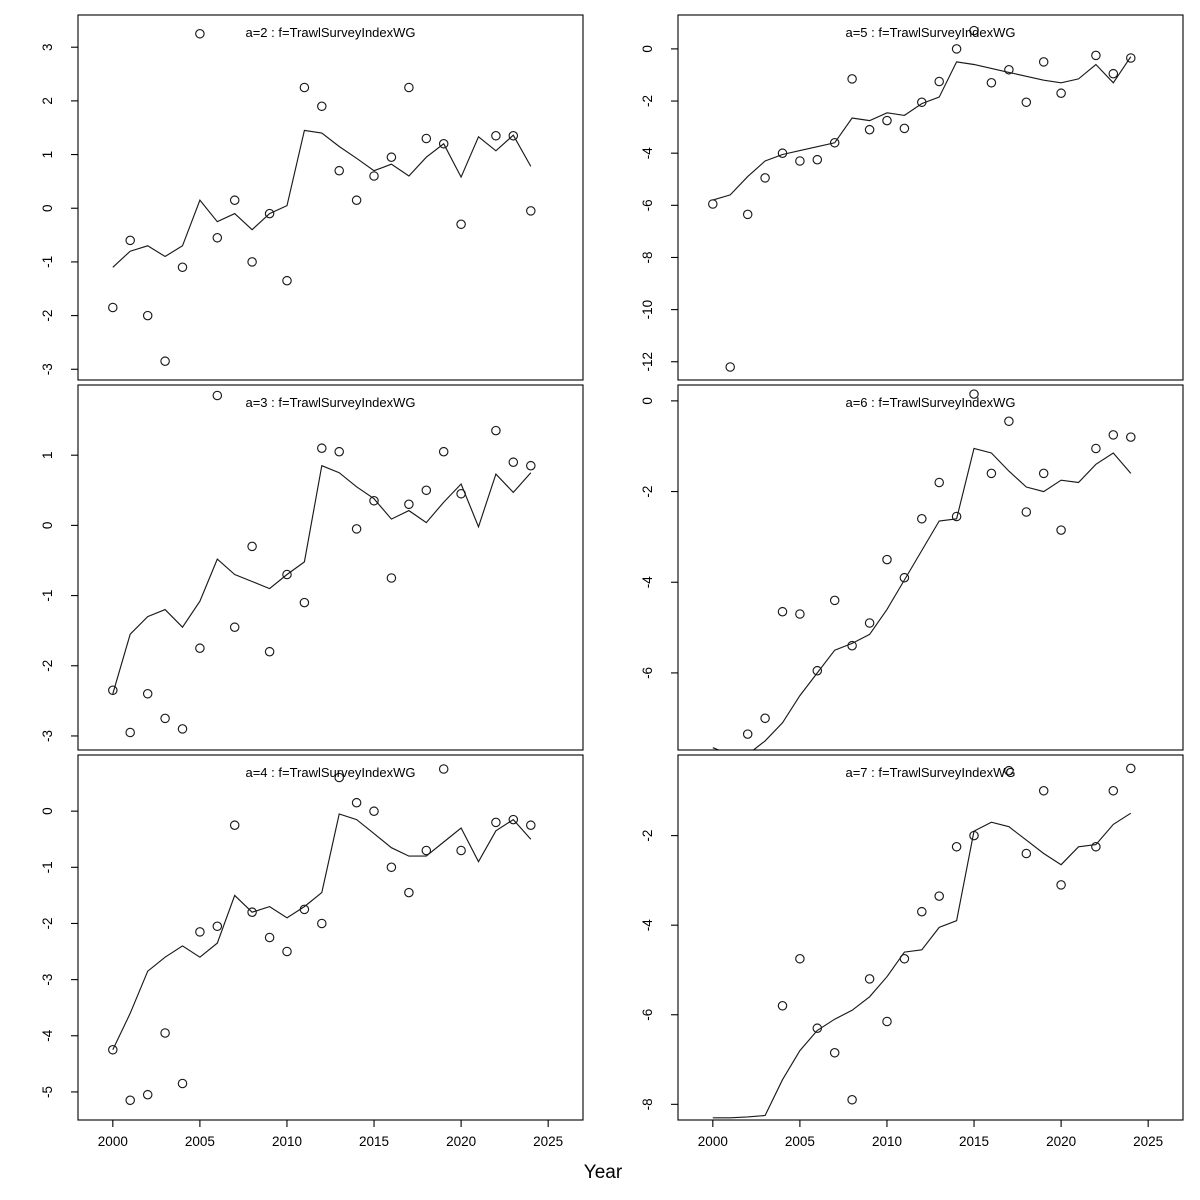  What do you see at coordinates (47, 980) in the screenshot?
I see `y-tick-label: -3` at bounding box center [47, 980].